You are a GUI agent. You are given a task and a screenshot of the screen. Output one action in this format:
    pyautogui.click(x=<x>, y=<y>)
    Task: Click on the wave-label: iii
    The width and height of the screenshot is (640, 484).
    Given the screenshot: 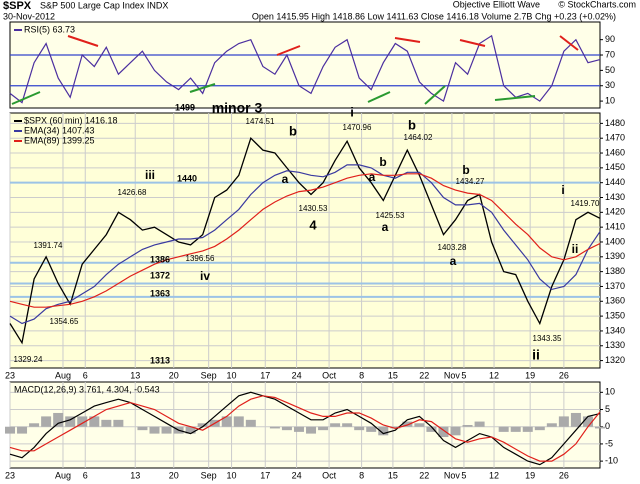 What is the action you would take?
    pyautogui.click(x=150, y=175)
    